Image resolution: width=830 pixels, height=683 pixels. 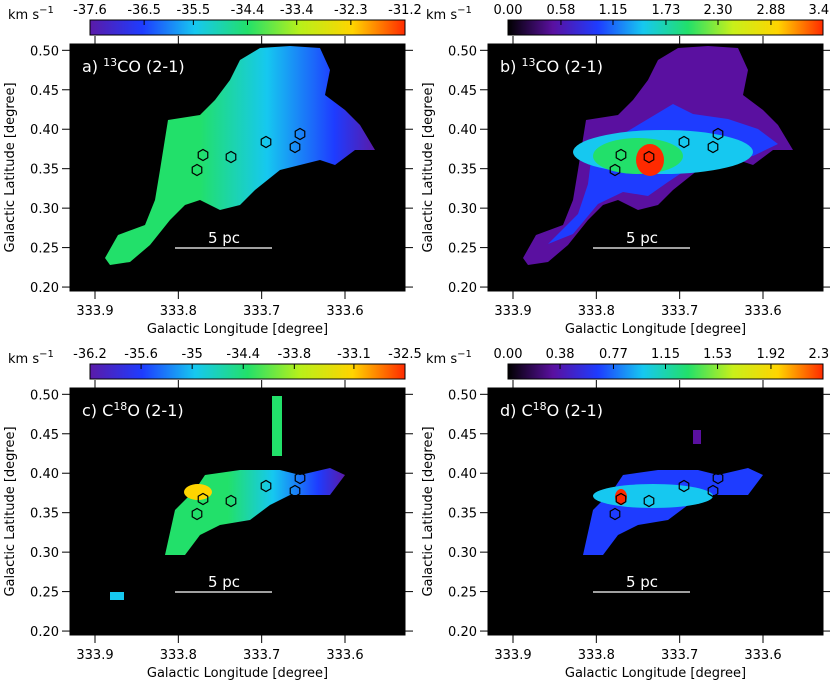 What do you see at coordinates (819, 354) in the screenshot?
I see `colorbar-tick-label: 2.30` at bounding box center [819, 354].